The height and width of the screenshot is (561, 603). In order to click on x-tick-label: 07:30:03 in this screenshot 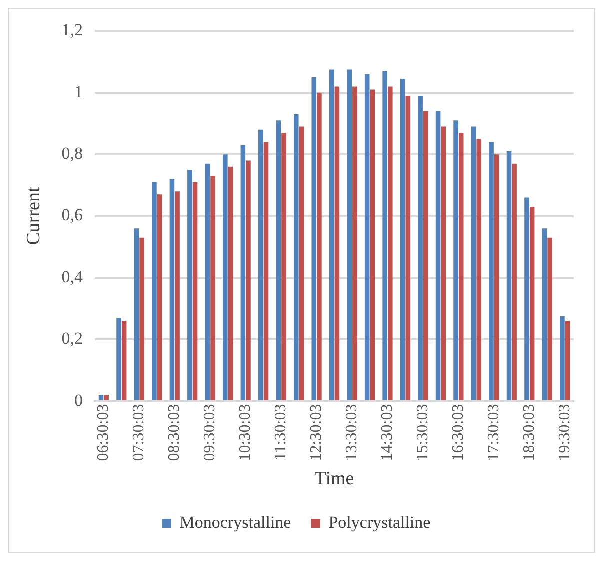, I will do `click(139, 433)`.